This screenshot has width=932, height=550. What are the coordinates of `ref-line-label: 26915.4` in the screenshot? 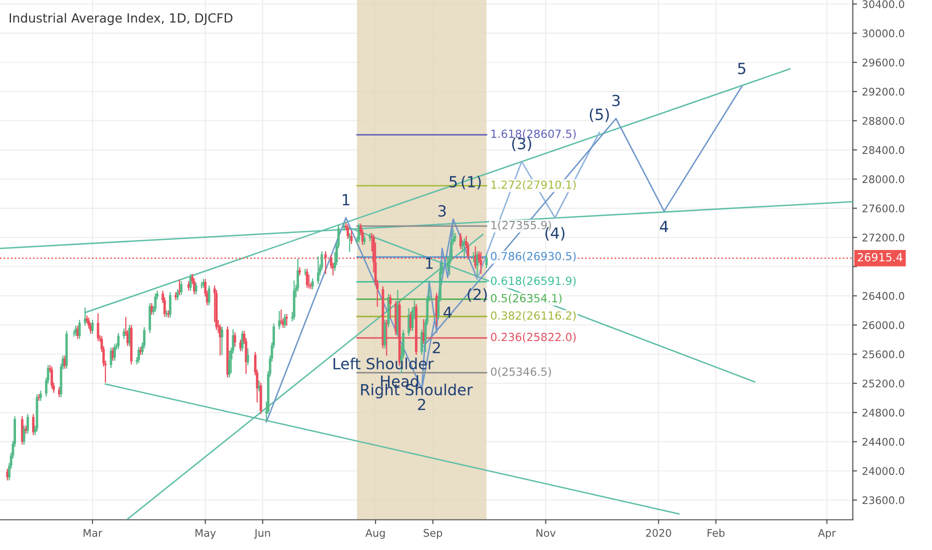 It's located at (880, 257).